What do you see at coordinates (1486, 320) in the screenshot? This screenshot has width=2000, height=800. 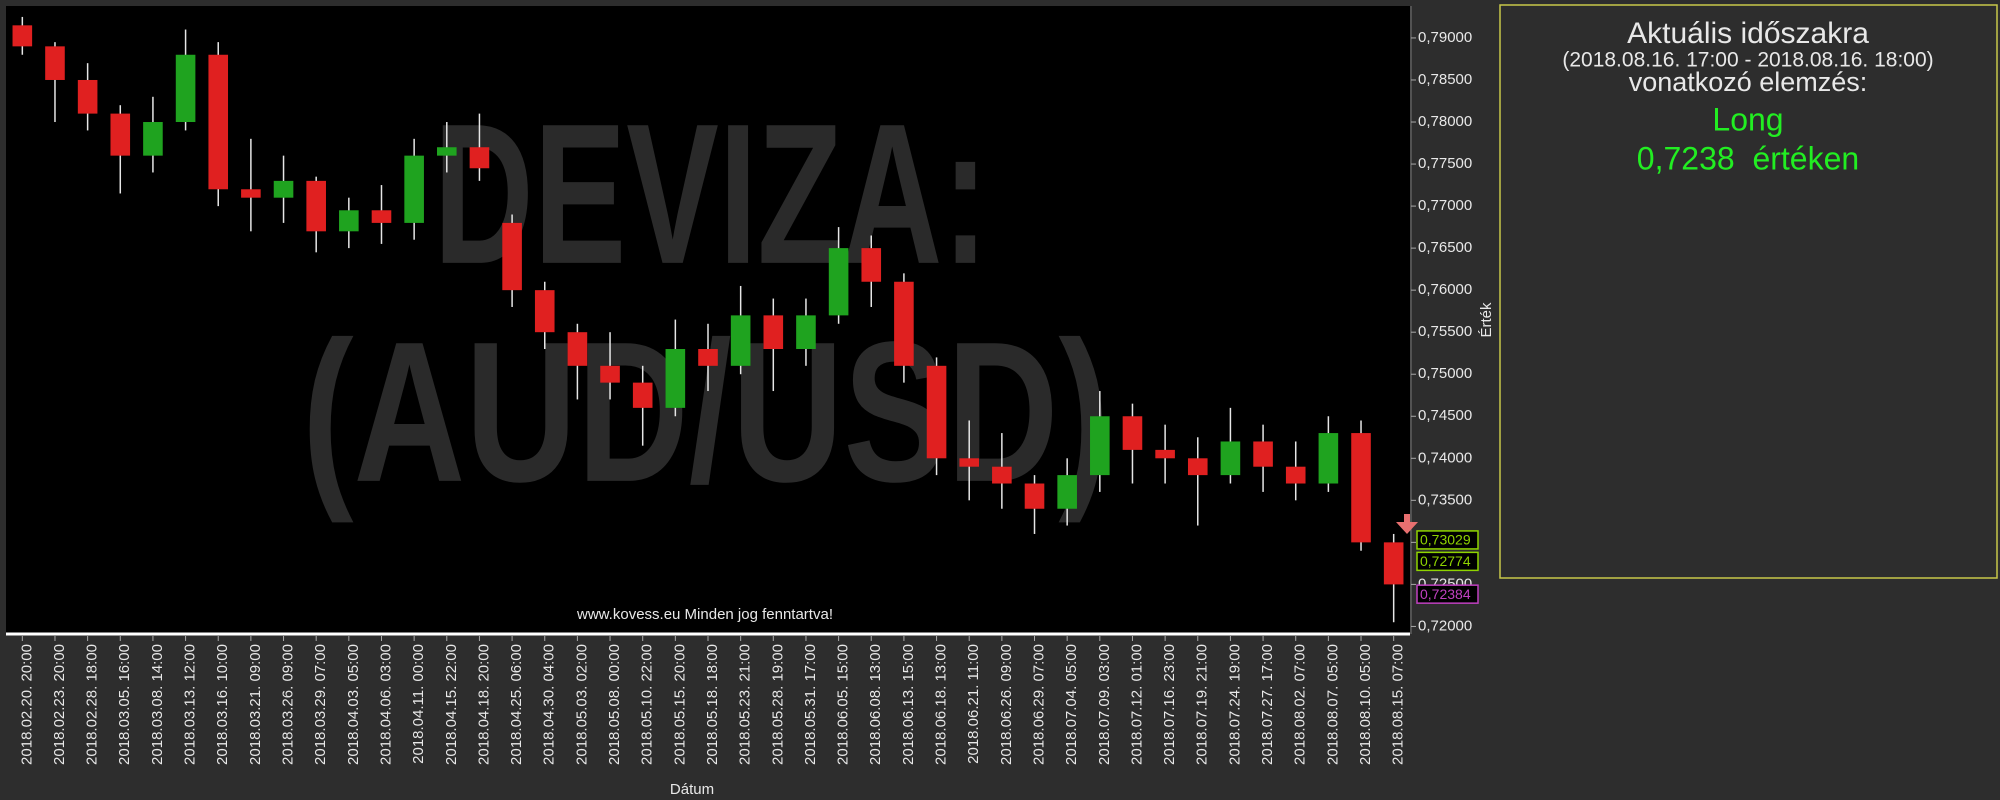 I see `y-axis-title: Érték` at bounding box center [1486, 320].